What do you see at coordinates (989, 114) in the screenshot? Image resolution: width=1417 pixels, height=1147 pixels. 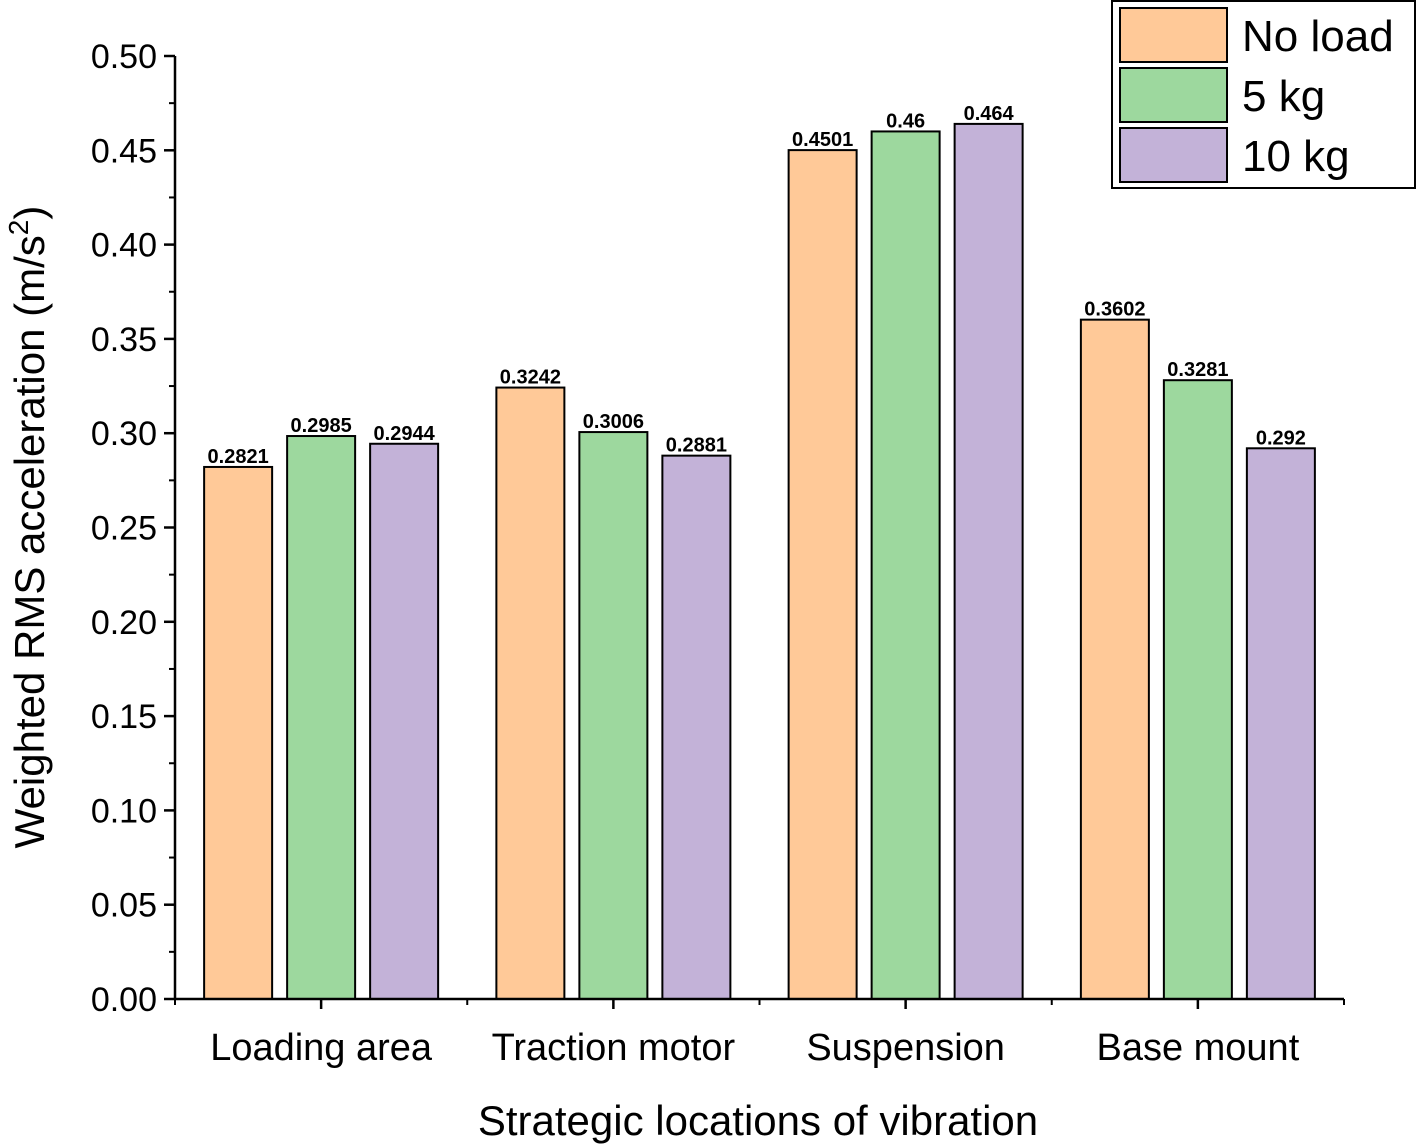 I see `data-label: 0.464` at bounding box center [989, 114].